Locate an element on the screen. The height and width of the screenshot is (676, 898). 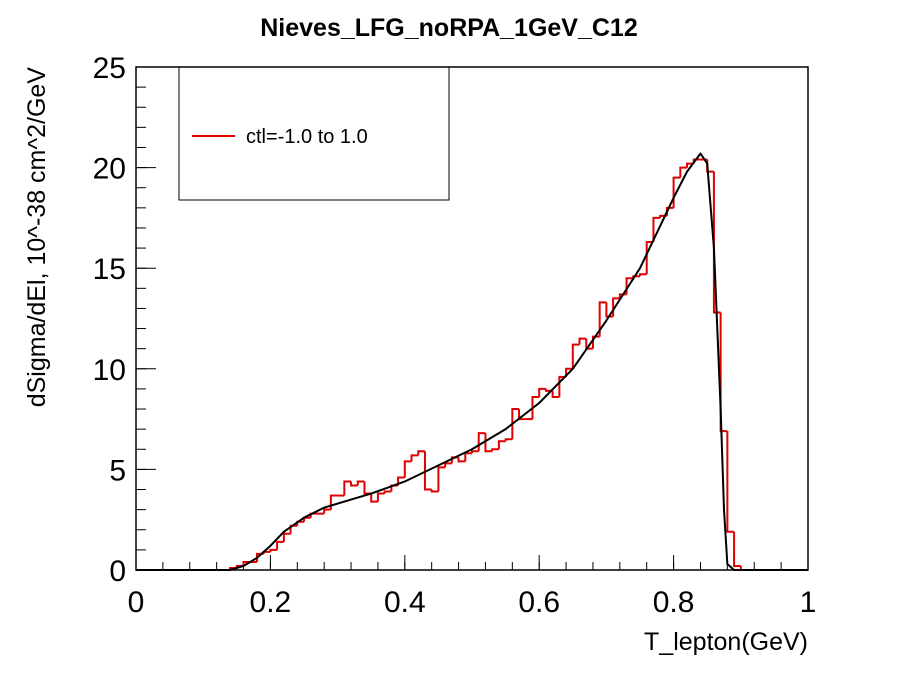
legend-box is located at coordinates (314, 133).